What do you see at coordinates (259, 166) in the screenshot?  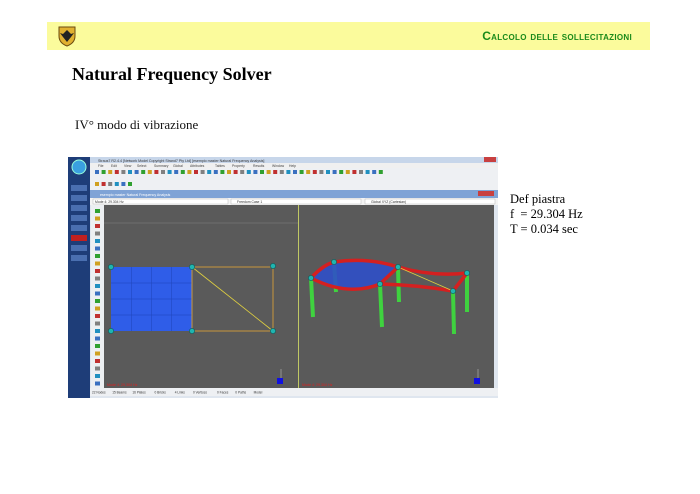 I see `menu-item: Results` at bounding box center [259, 166].